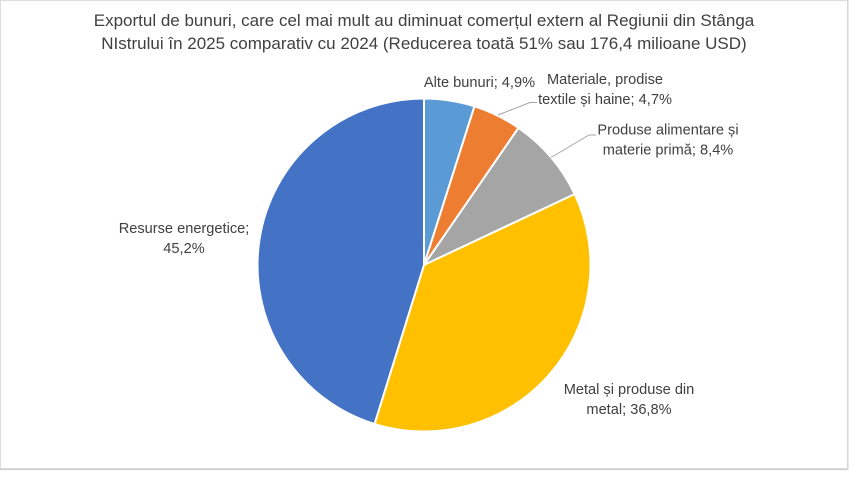  What do you see at coordinates (605, 100) in the screenshot?
I see `svg-text: textile și haine; 4,7%` at bounding box center [605, 100].